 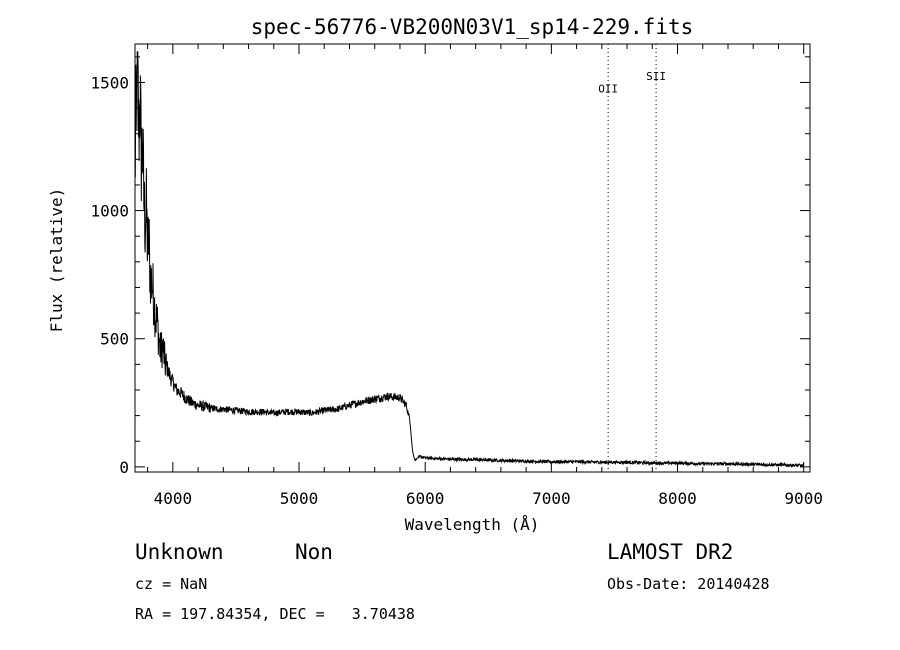 I want to click on x-axis-label: Wavelength (Å), so click(x=472, y=524).